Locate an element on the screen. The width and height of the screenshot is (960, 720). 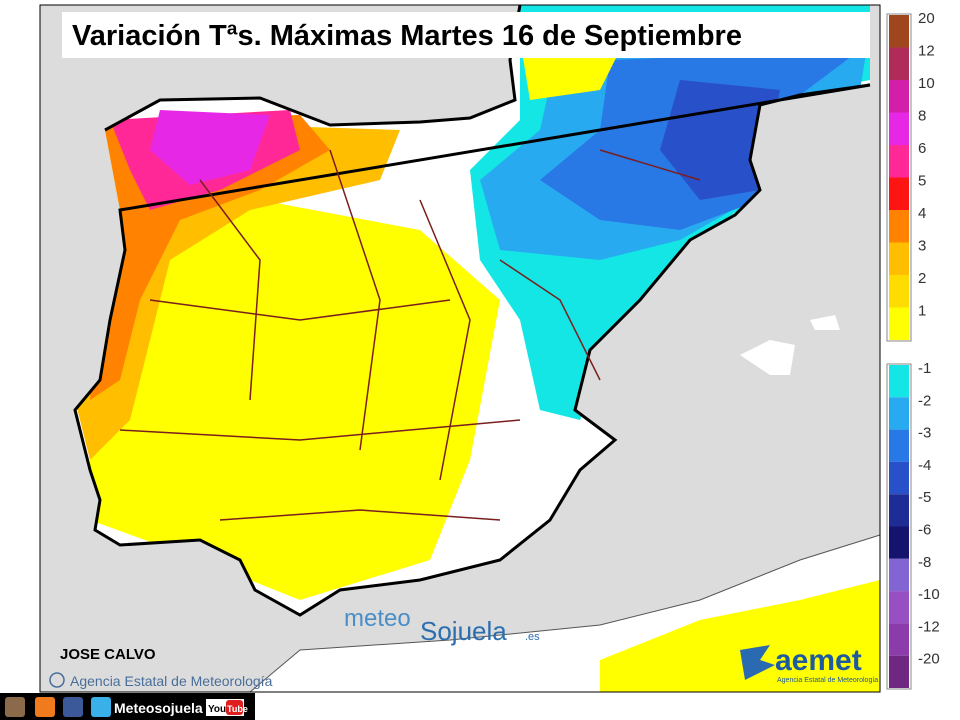
legend-label: 3 is located at coordinates (922, 246).